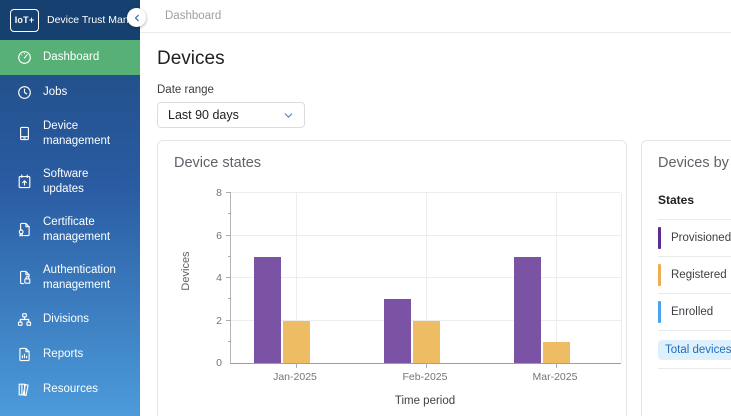 This screenshot has width=731, height=416. I want to click on chevron-left-icon, so click(136, 17).